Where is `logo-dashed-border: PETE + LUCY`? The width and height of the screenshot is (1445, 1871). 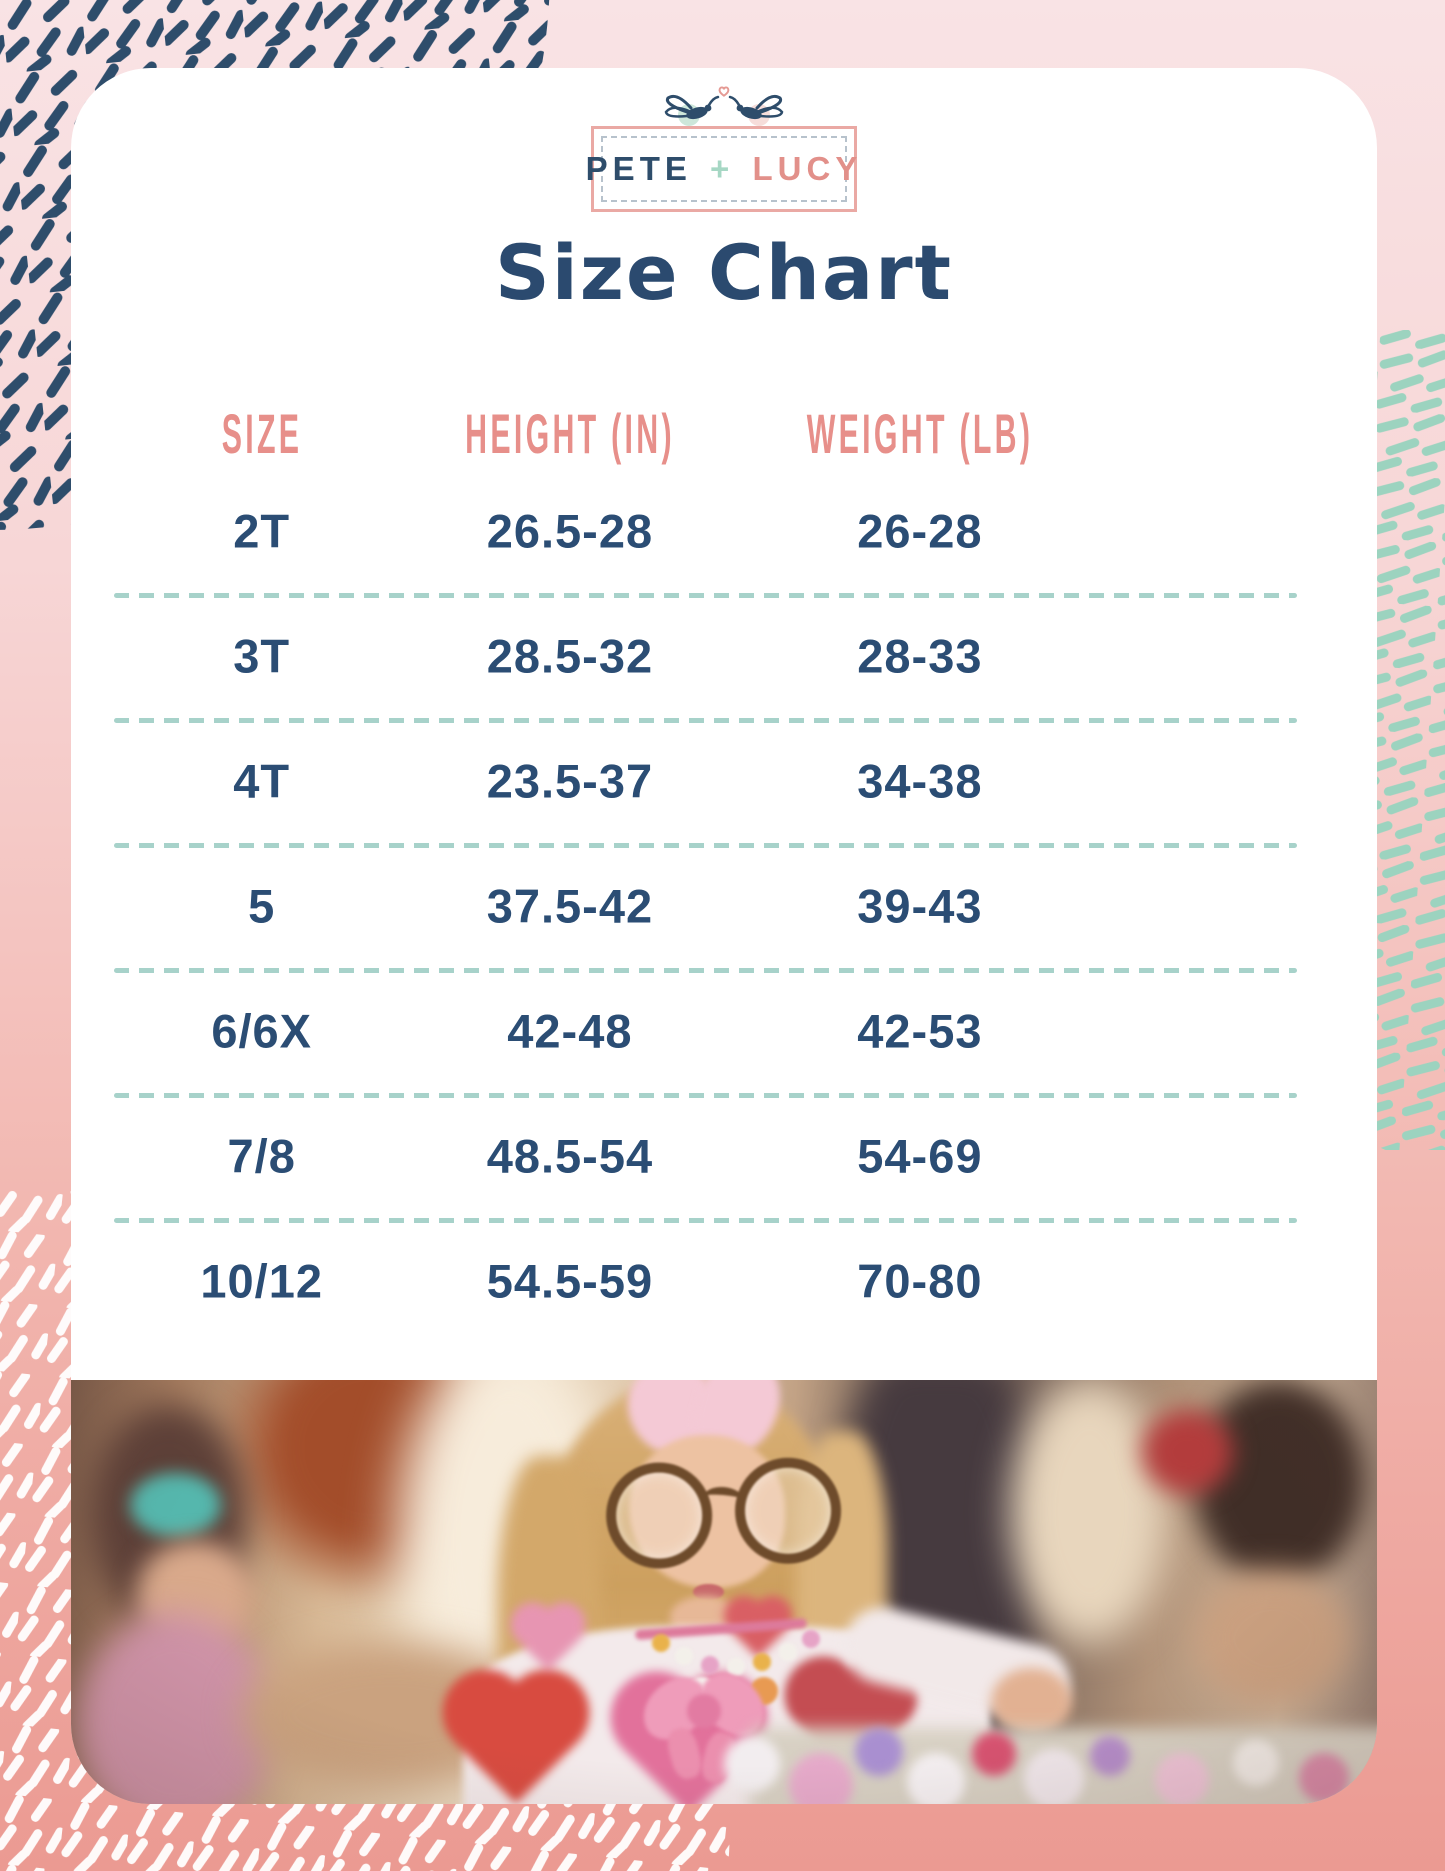 logo-dashed-border: PETE + LUCY is located at coordinates (721, 169).